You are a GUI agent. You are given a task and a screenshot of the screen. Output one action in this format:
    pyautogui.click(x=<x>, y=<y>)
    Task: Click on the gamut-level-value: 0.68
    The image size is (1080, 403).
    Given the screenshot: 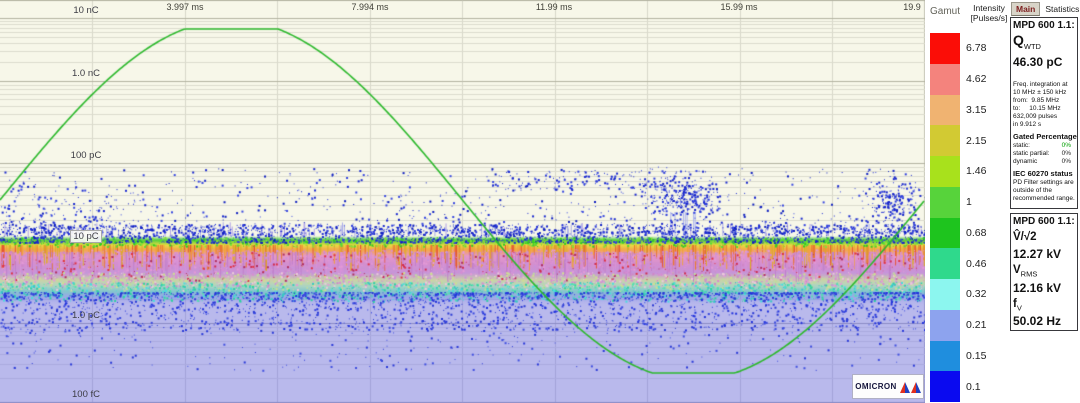 What is the action you would take?
    pyautogui.click(x=976, y=232)
    